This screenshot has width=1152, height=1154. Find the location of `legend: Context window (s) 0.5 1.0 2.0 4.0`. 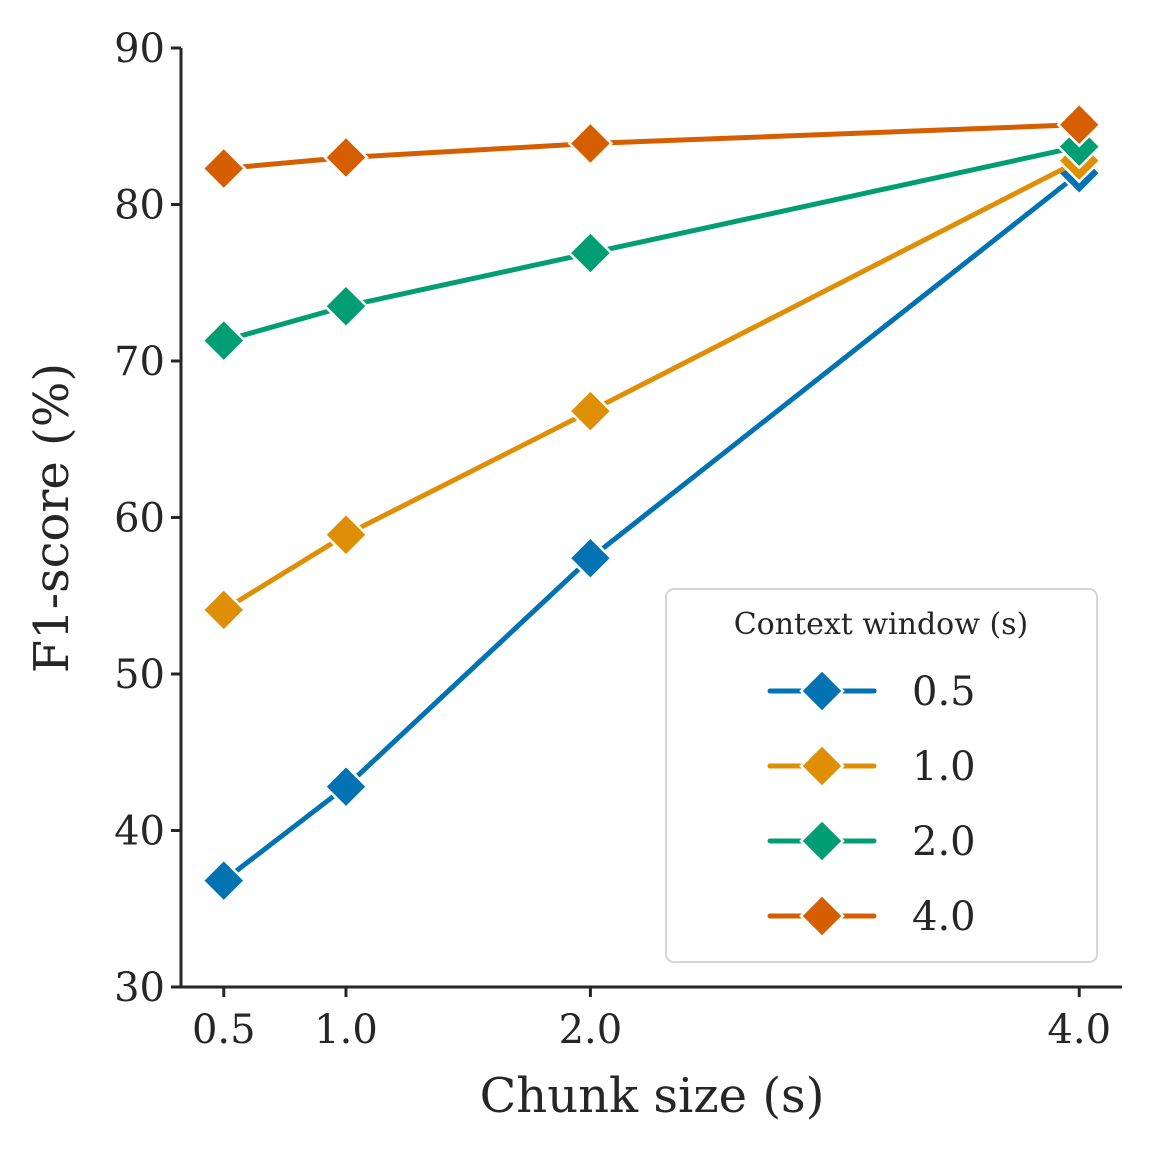

legend: Context window (s) 0.5 1.0 2.0 4.0 is located at coordinates (881, 775).